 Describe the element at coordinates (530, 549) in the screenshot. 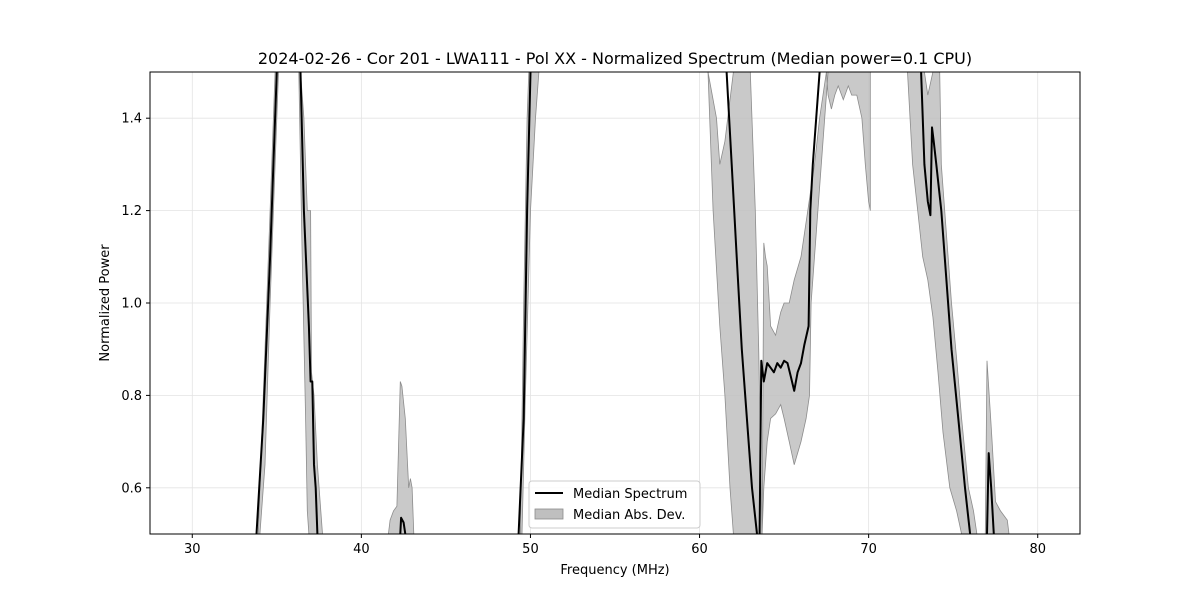

I see `x-tick-label: 50` at that location.